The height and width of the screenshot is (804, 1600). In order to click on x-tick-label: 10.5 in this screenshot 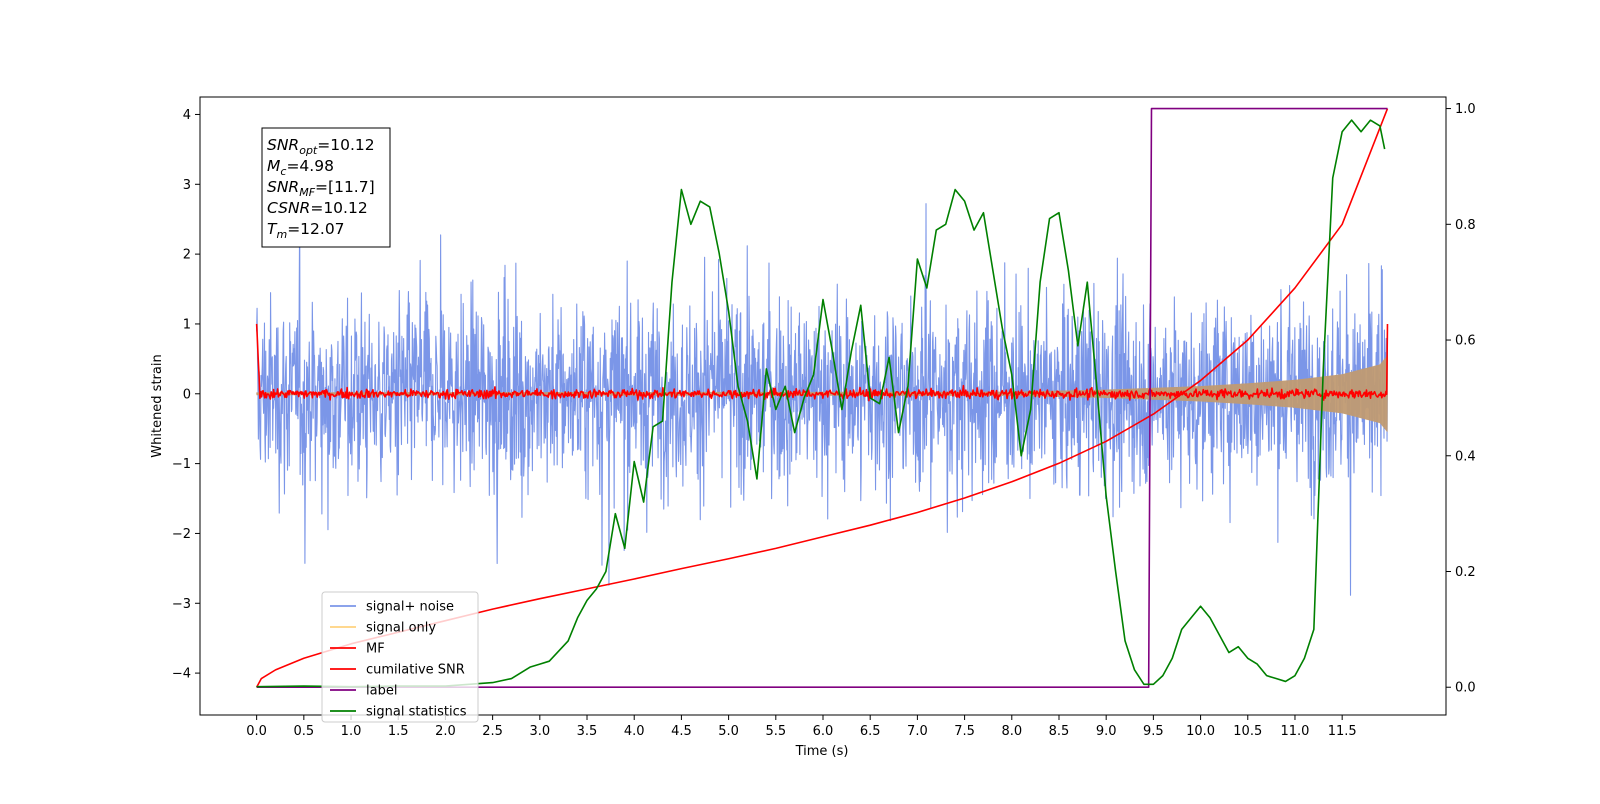, I will do `click(1247, 731)`.